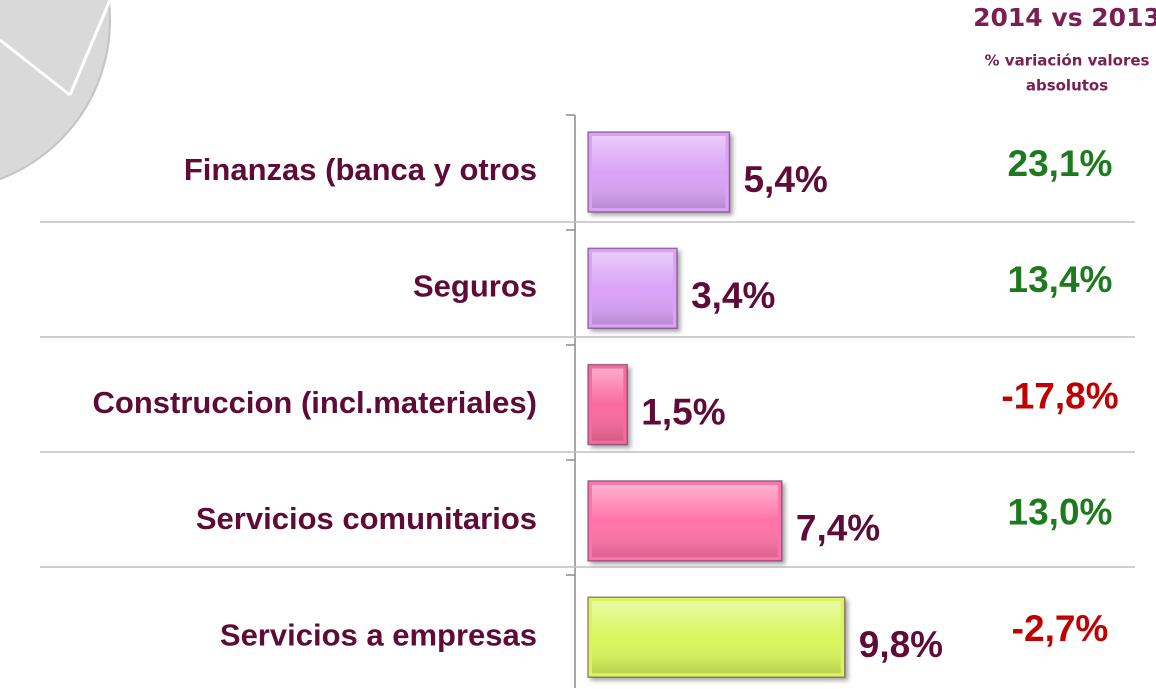 Image resolution: width=1156 pixels, height=689 pixels. I want to click on value-label: 7,4%, so click(838, 528).